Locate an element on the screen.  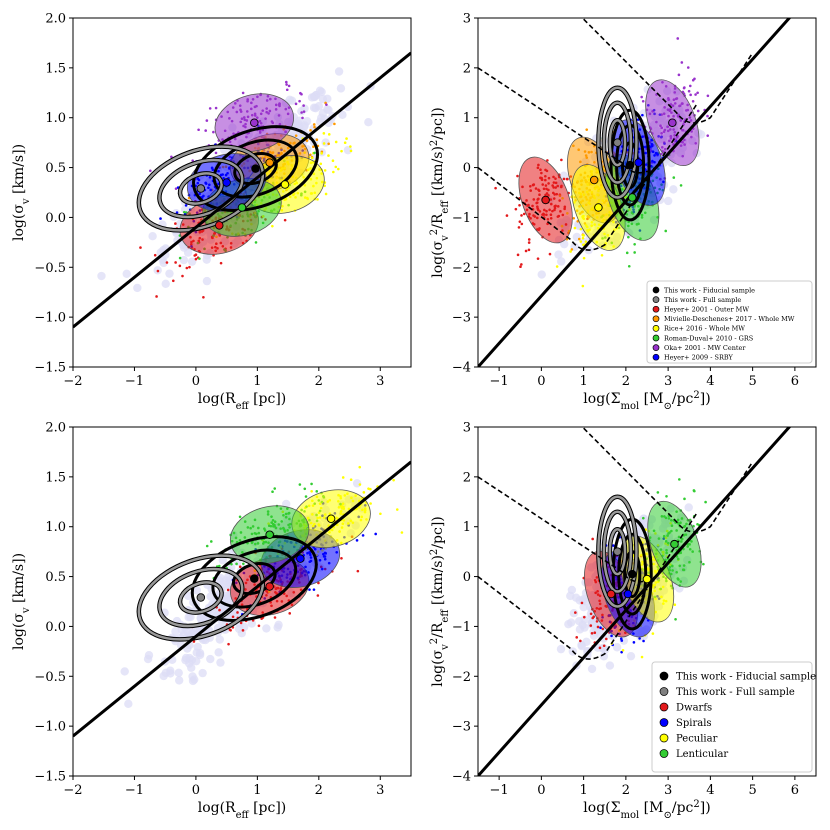
y-tick-label: −1.5 is located at coordinates (50, 777).